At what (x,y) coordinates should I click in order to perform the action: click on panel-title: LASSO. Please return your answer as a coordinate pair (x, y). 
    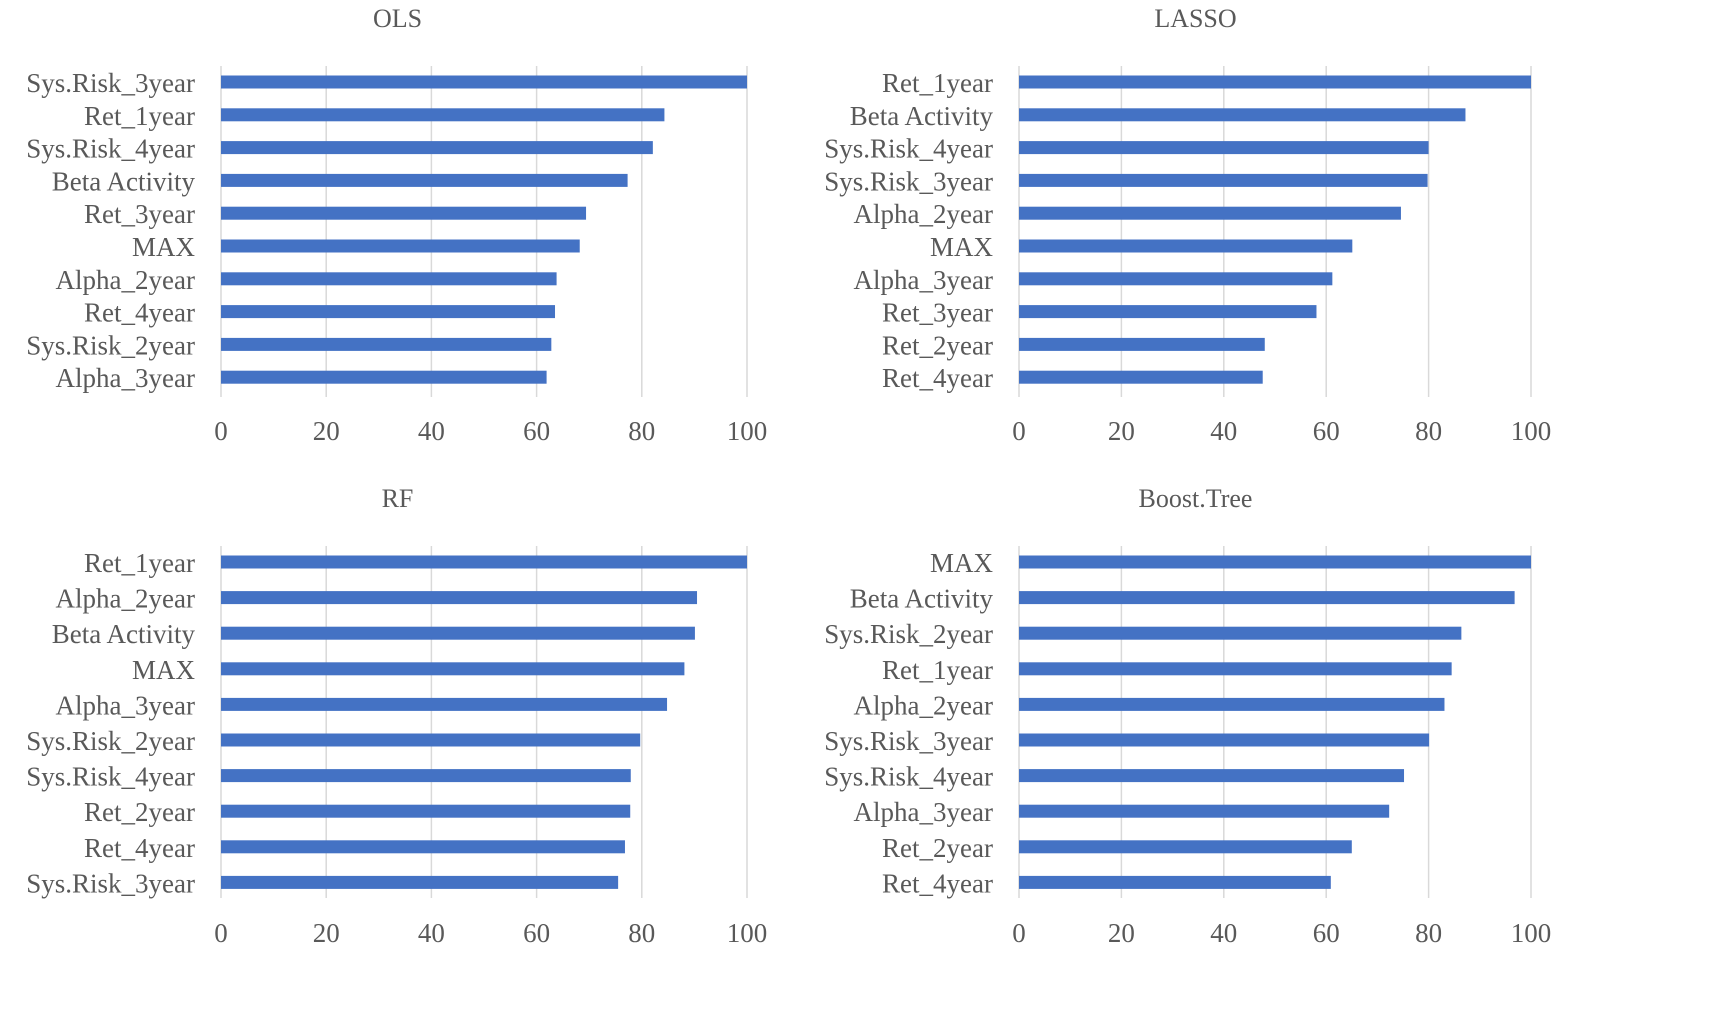
    Looking at the image, I should click on (1195, 18).